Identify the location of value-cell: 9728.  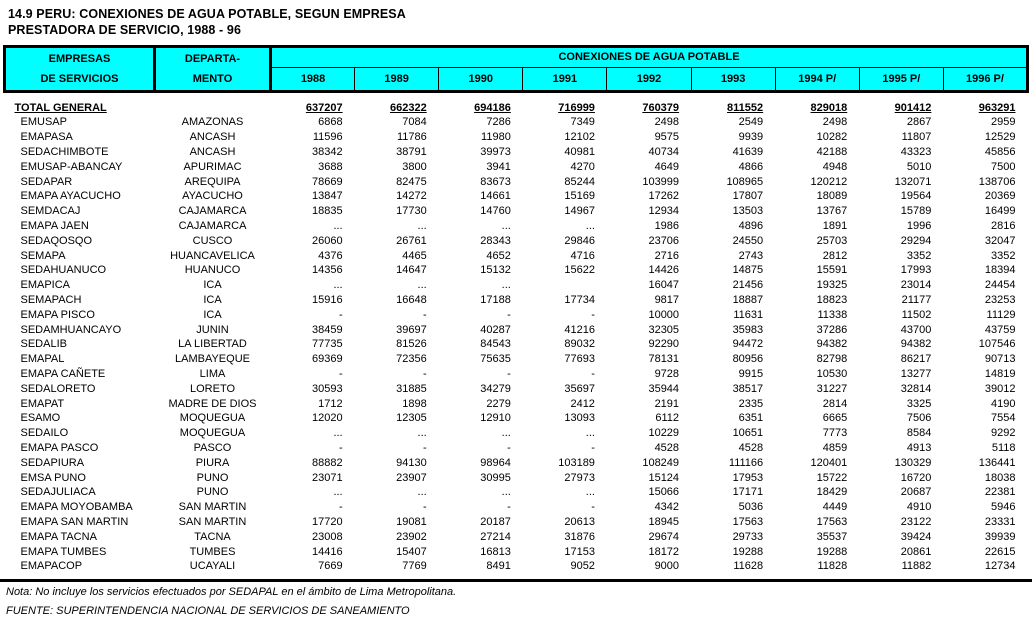
(667, 373).